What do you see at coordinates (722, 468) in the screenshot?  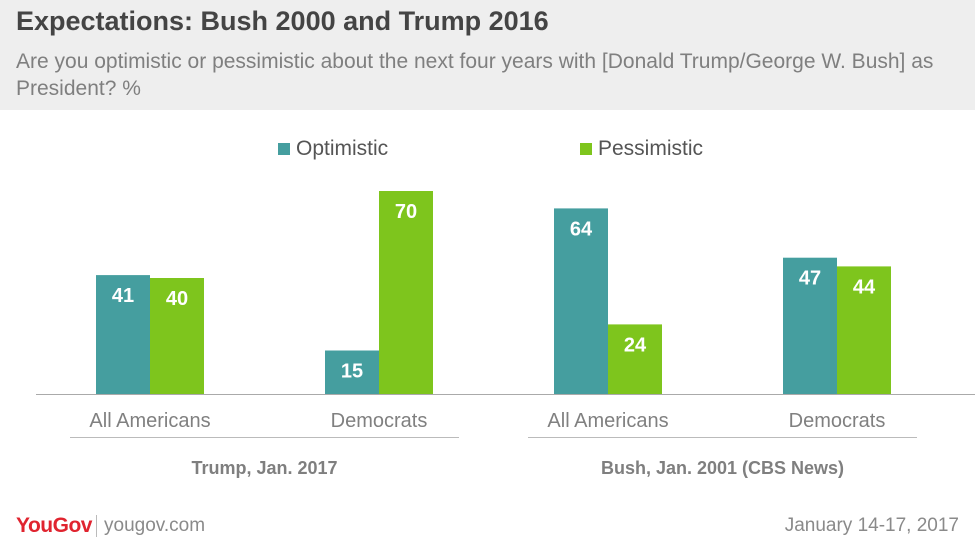 I see `group-label: Bush, Jan. 2001 (CBS News)` at bounding box center [722, 468].